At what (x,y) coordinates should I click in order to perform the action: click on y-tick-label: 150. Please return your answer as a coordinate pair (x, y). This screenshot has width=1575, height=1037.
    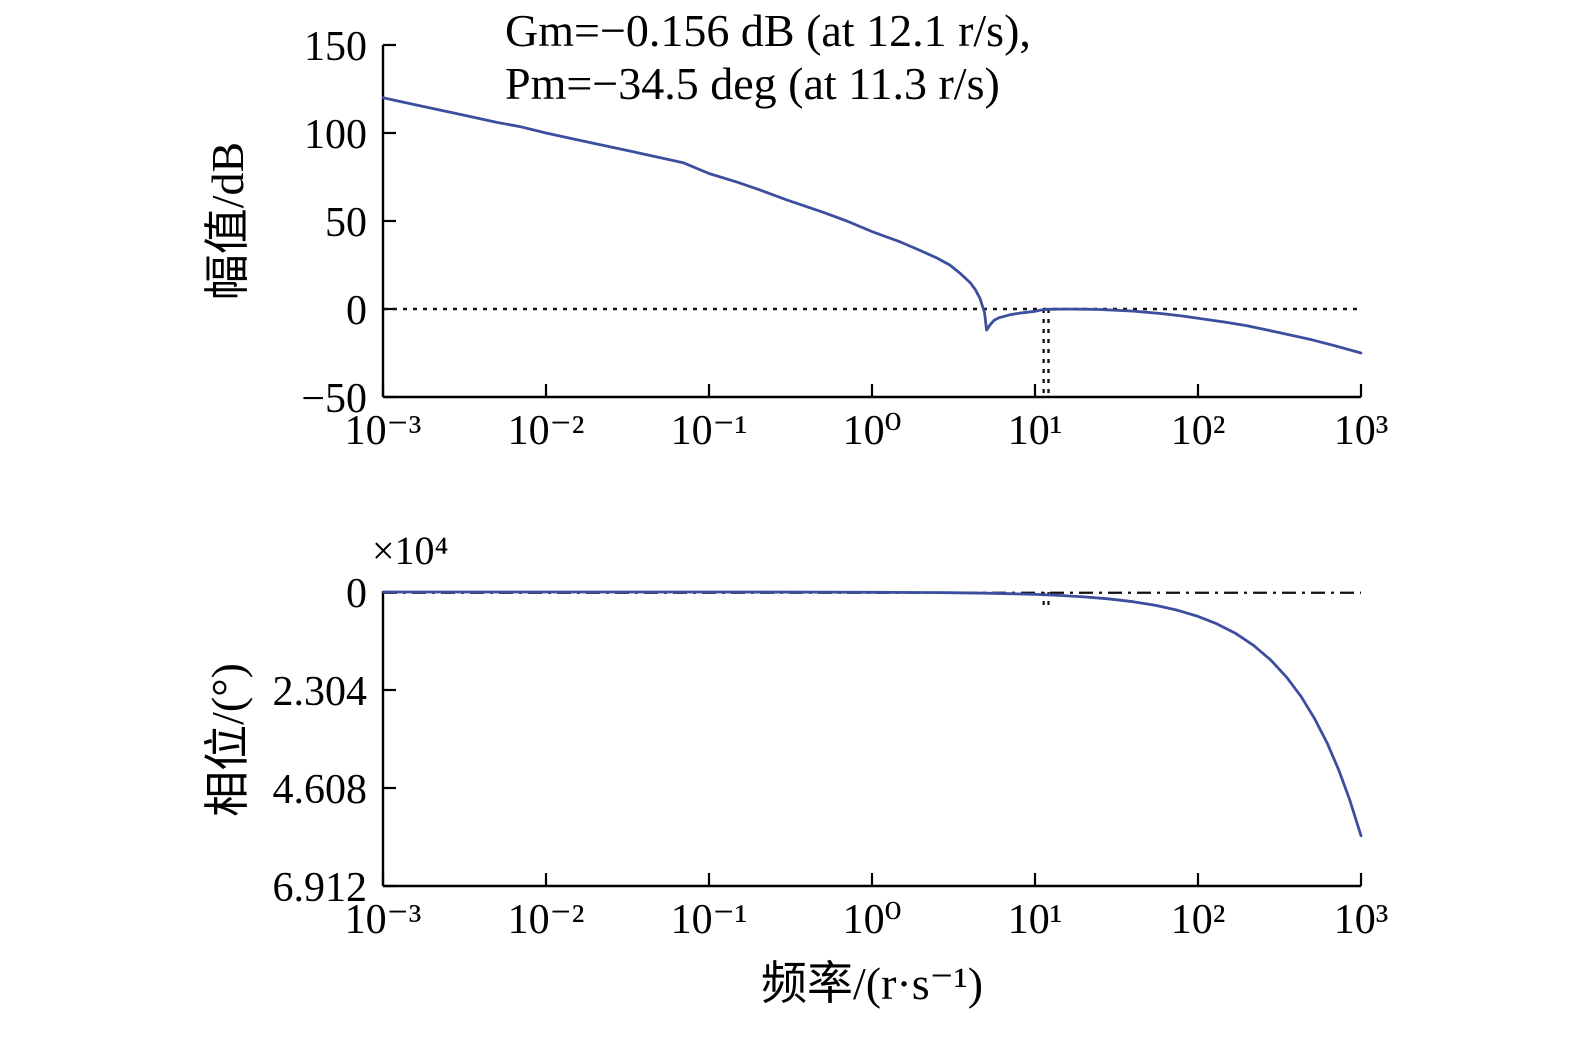
    Looking at the image, I should click on (335, 47).